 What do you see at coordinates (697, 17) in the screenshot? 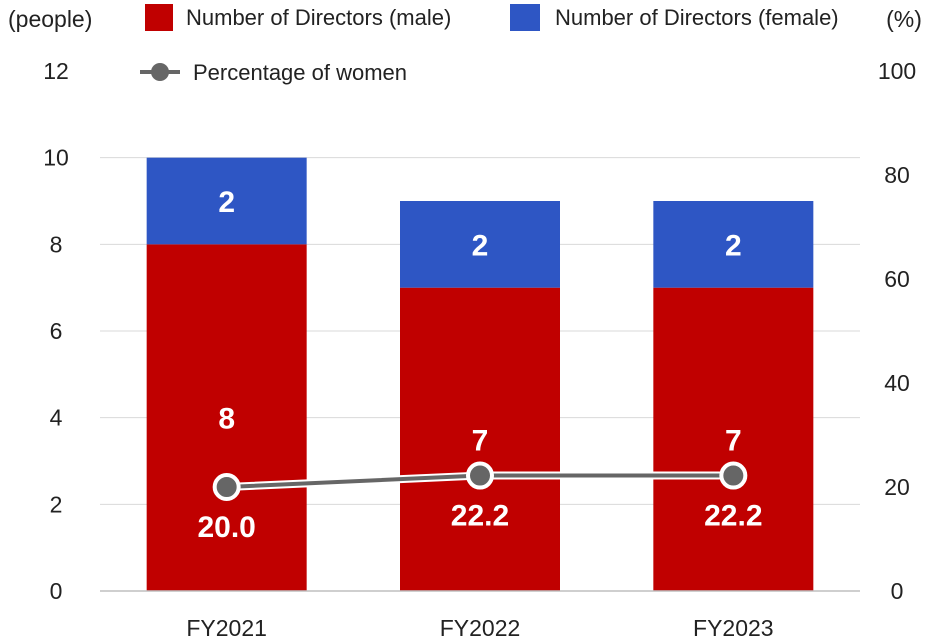
I see `legend-label-female: Number of Directors (female)` at bounding box center [697, 17].